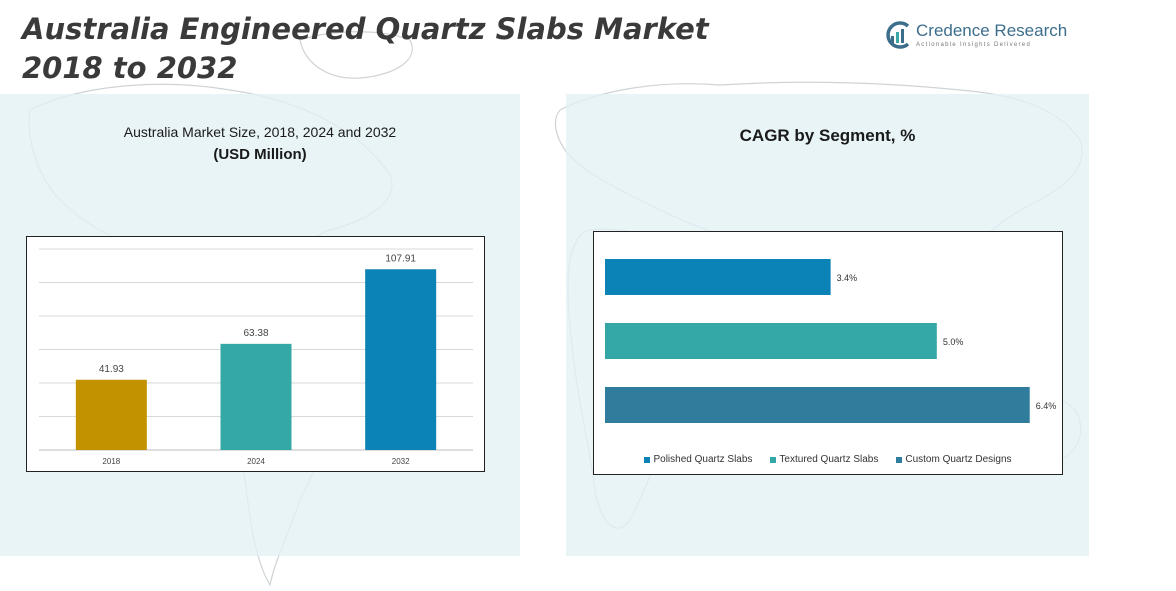  I want to click on logo-tagline: Actionable Insights Delivered, so click(974, 45).